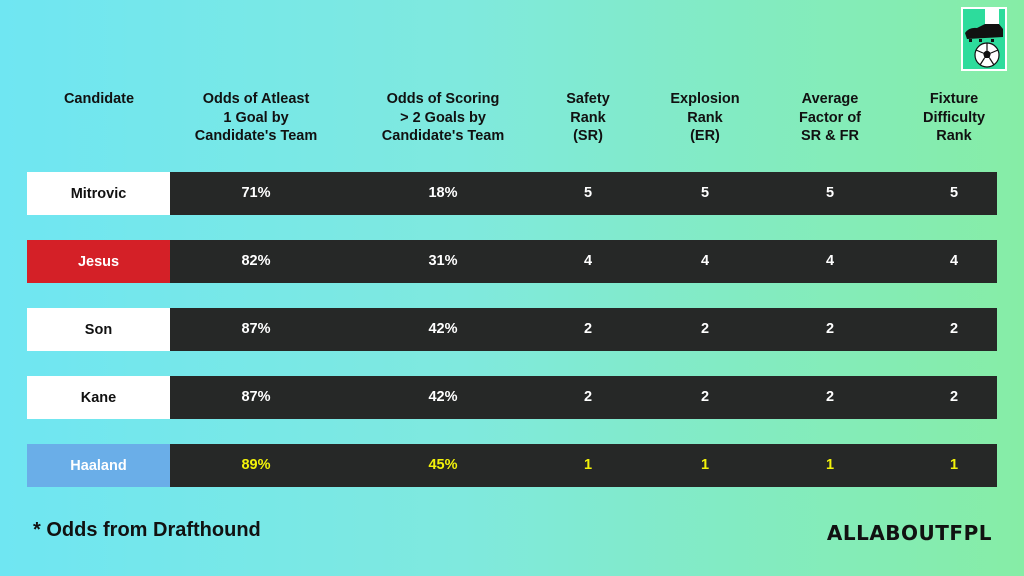 Image resolution: width=1024 pixels, height=576 pixels. I want to click on cell-odds2: 18%, so click(443, 193).